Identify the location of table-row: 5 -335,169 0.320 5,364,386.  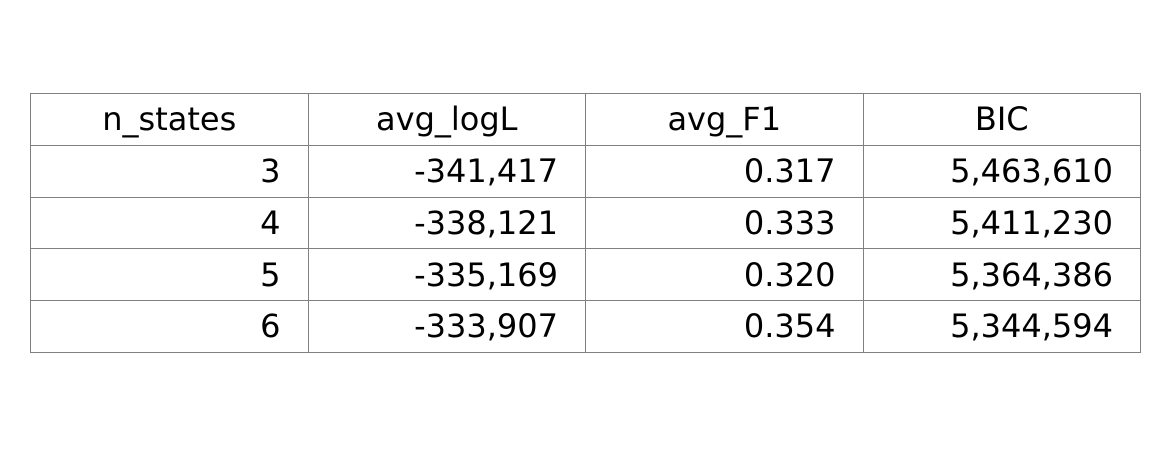
(585, 274).